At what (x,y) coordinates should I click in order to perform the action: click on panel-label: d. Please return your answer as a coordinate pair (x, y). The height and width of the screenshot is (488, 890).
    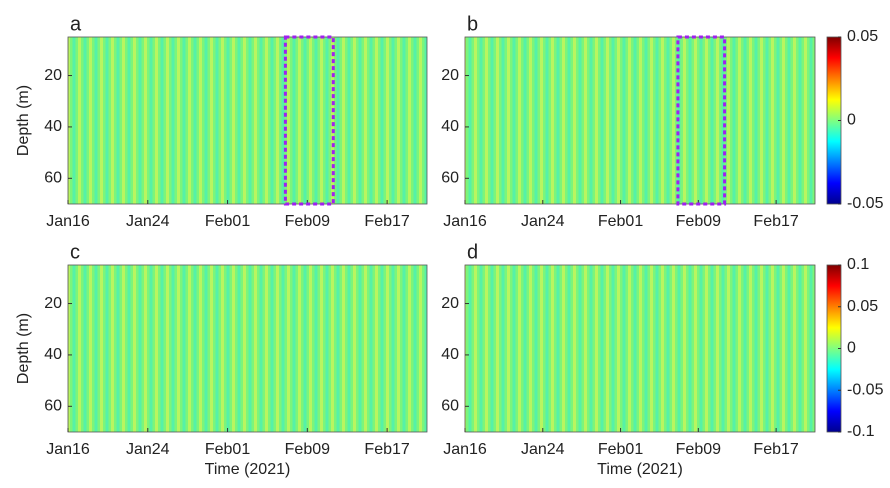
    Looking at the image, I should click on (472, 252).